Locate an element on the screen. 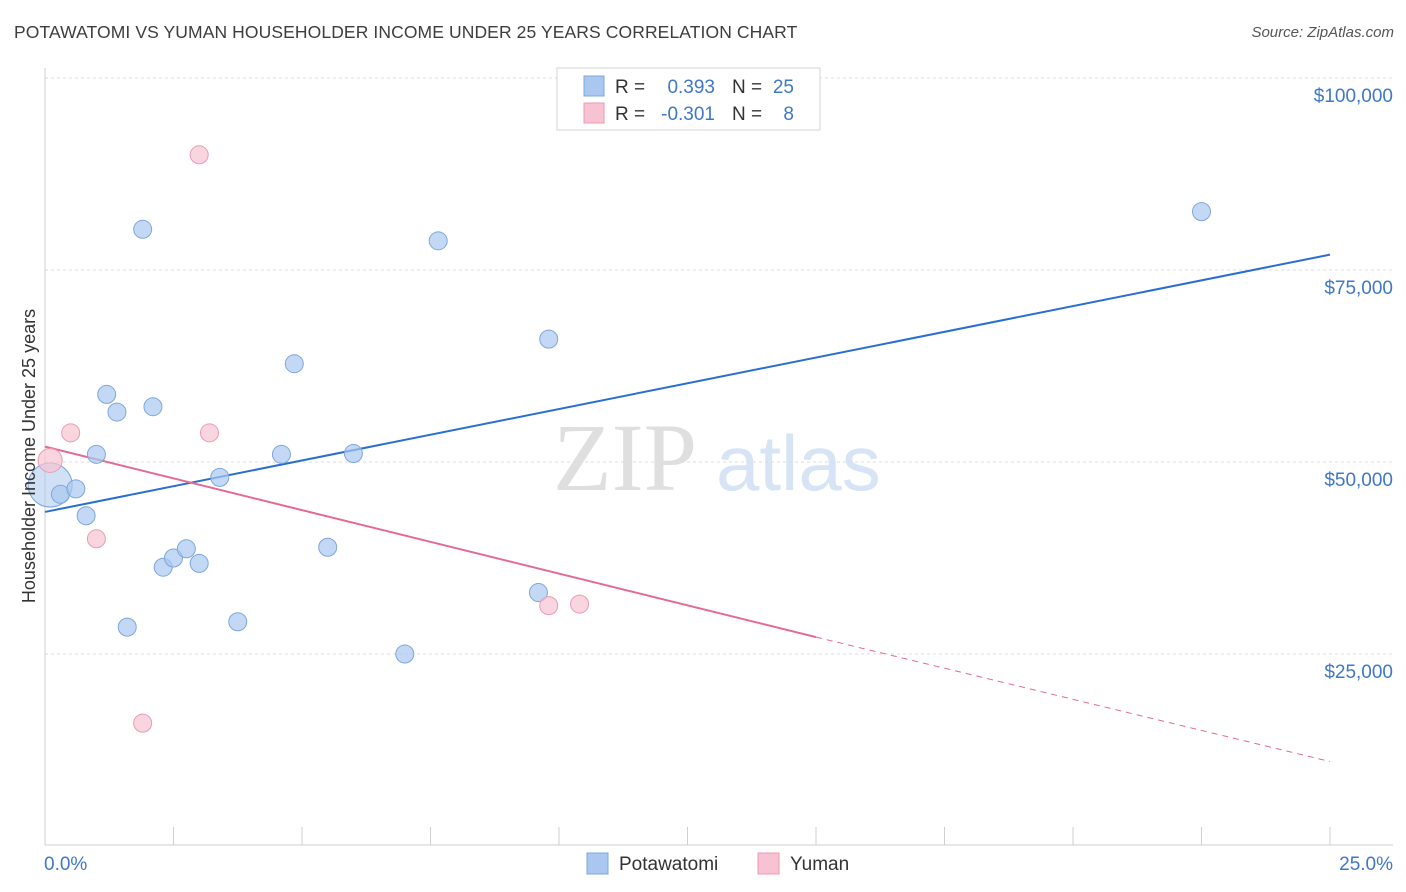 The height and width of the screenshot is (892, 1406). x-tick-label-min: 0.0% is located at coordinates (65, 864).